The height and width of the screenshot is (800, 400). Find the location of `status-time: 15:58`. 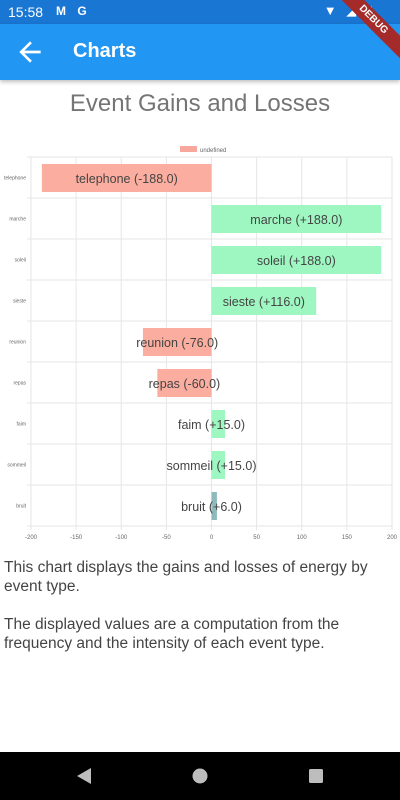

status-time: 15:58 is located at coordinates (26, 12).